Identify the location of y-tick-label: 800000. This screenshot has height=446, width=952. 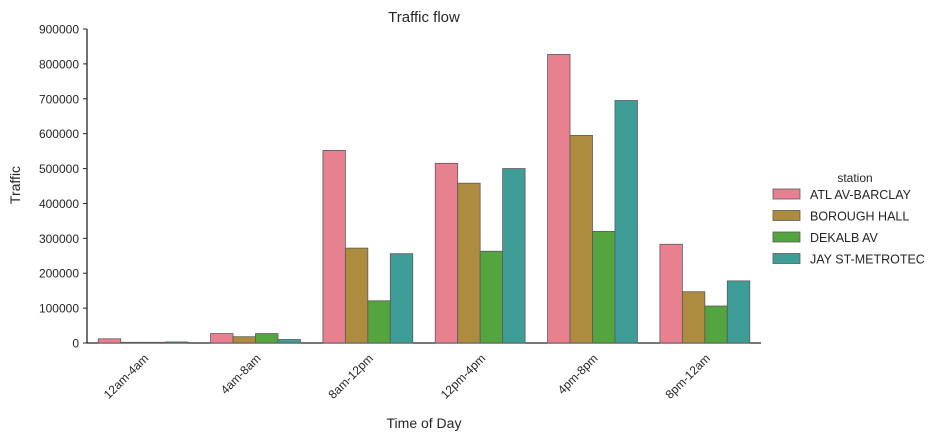
(59, 64).